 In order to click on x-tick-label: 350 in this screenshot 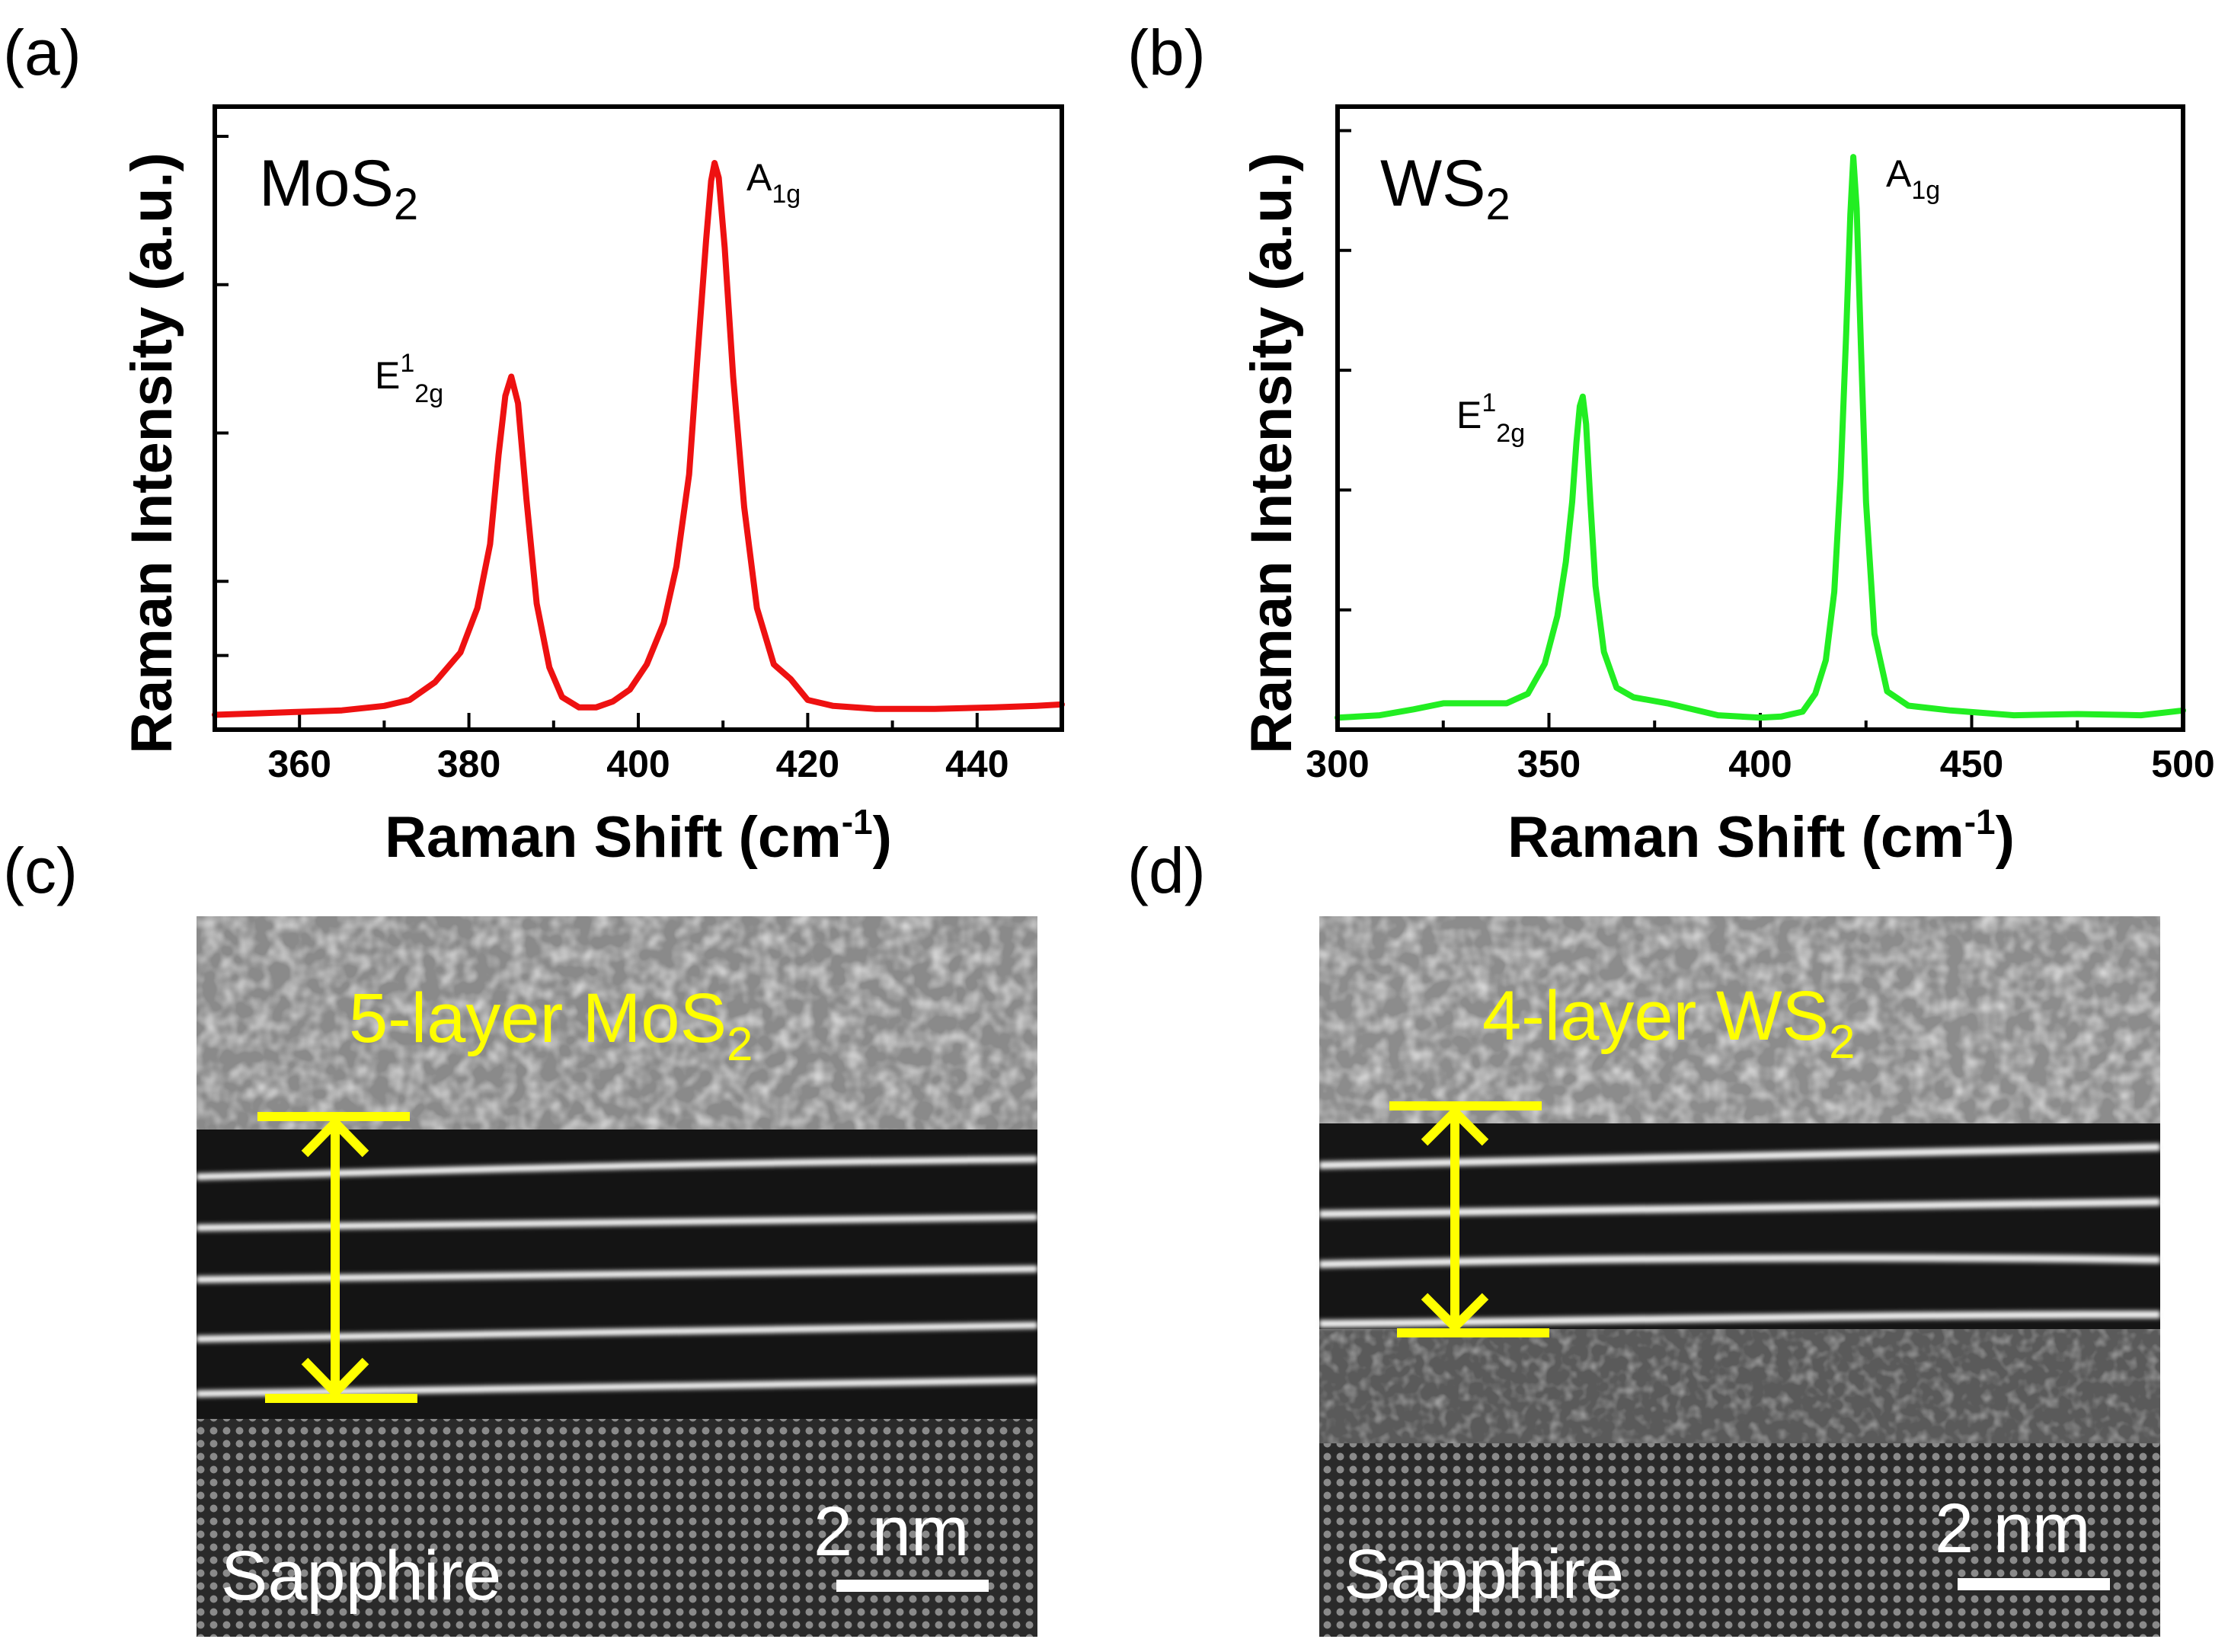, I will do `click(1549, 764)`.